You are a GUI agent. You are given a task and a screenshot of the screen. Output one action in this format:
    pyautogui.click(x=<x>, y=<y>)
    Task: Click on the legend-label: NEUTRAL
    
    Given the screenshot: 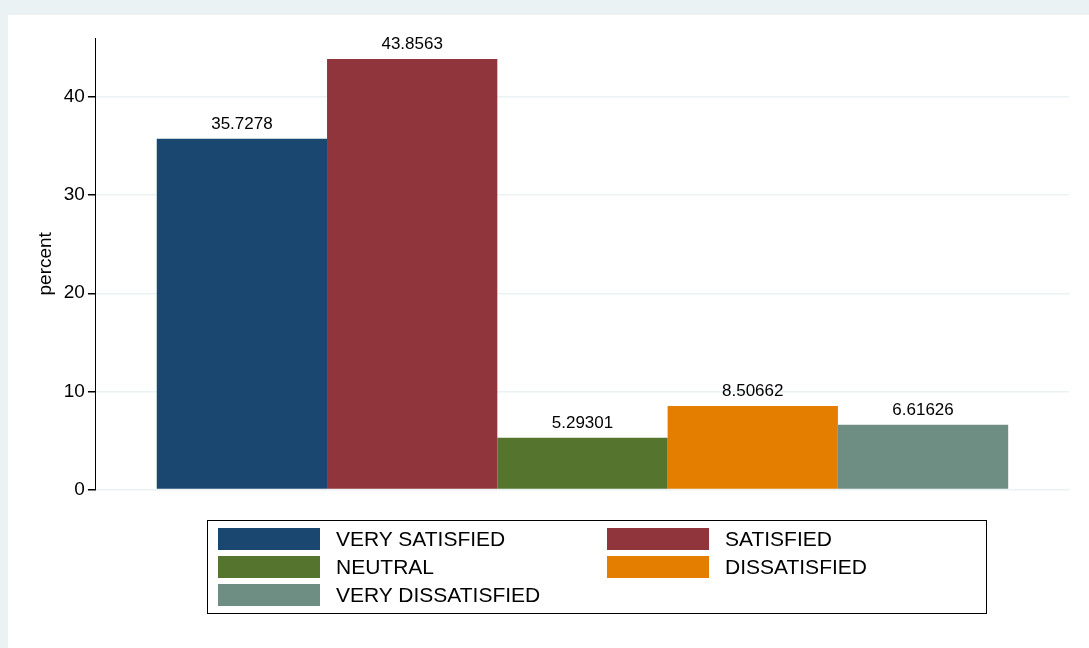 What is the action you would take?
    pyautogui.click(x=385, y=567)
    